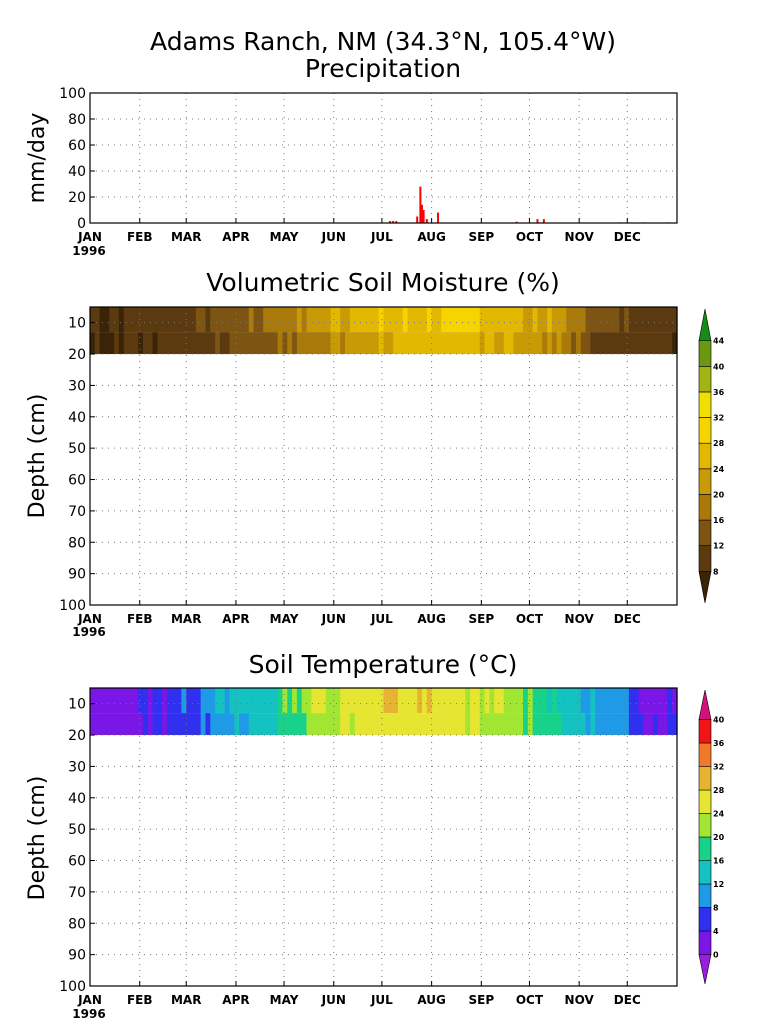  Describe the element at coordinates (186, 619) in the screenshot. I see `x-tick-label: MAR` at that location.